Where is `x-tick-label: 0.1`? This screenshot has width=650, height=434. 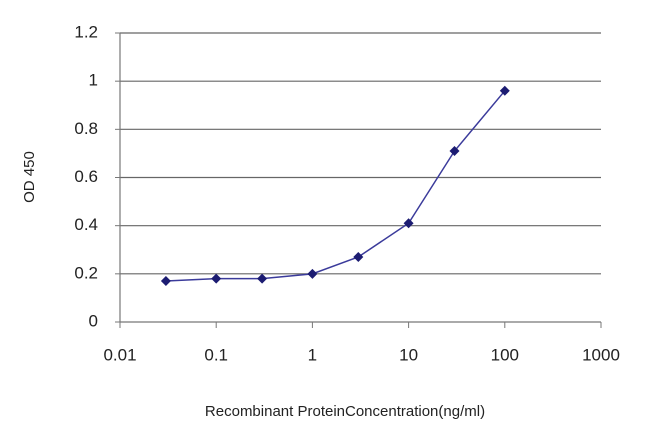
x-tick-label: 0.1 is located at coordinates (216, 354).